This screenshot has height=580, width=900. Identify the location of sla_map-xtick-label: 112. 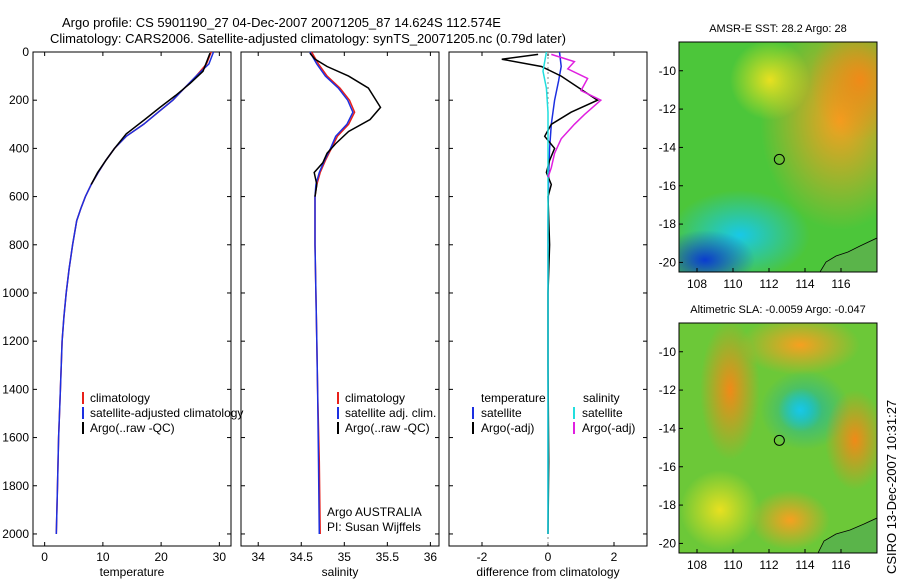
(768, 565).